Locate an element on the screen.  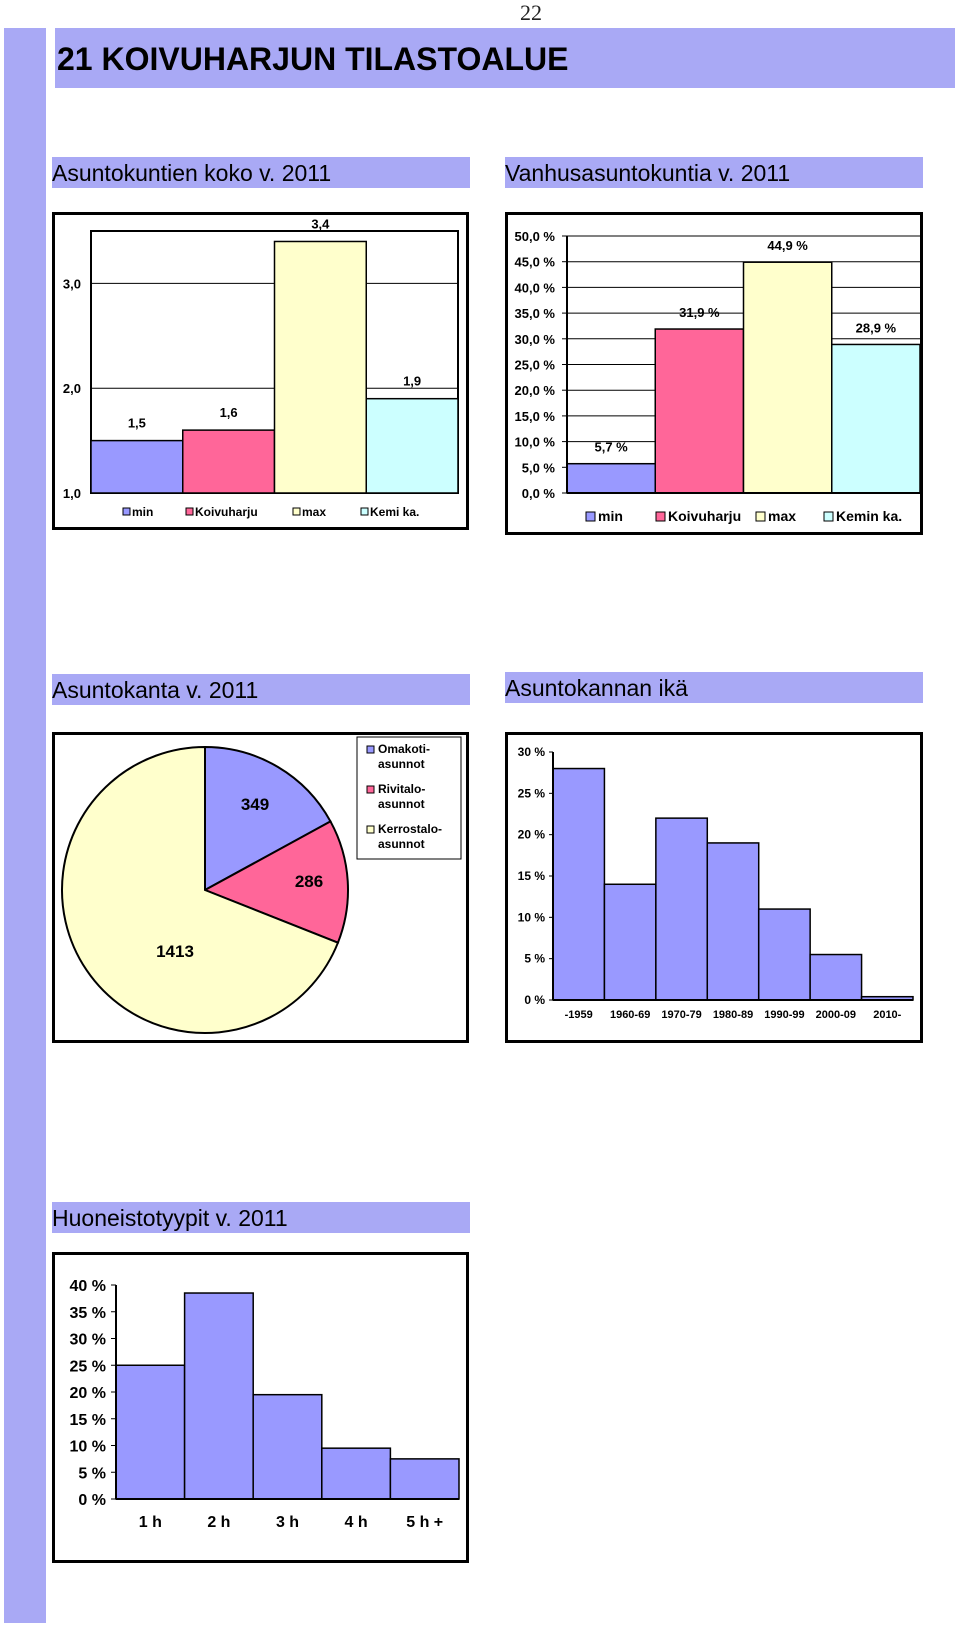
data-label: 1413 is located at coordinates (175, 951).